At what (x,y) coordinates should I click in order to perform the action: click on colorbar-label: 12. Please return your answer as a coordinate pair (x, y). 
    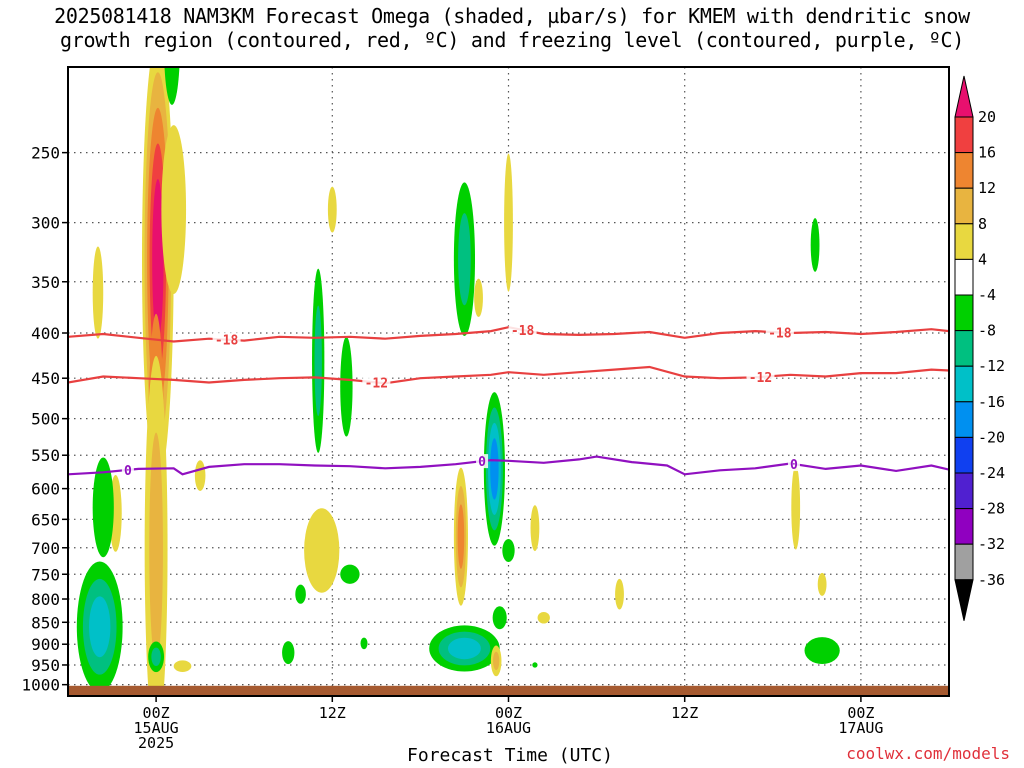
    Looking at the image, I should click on (987, 188).